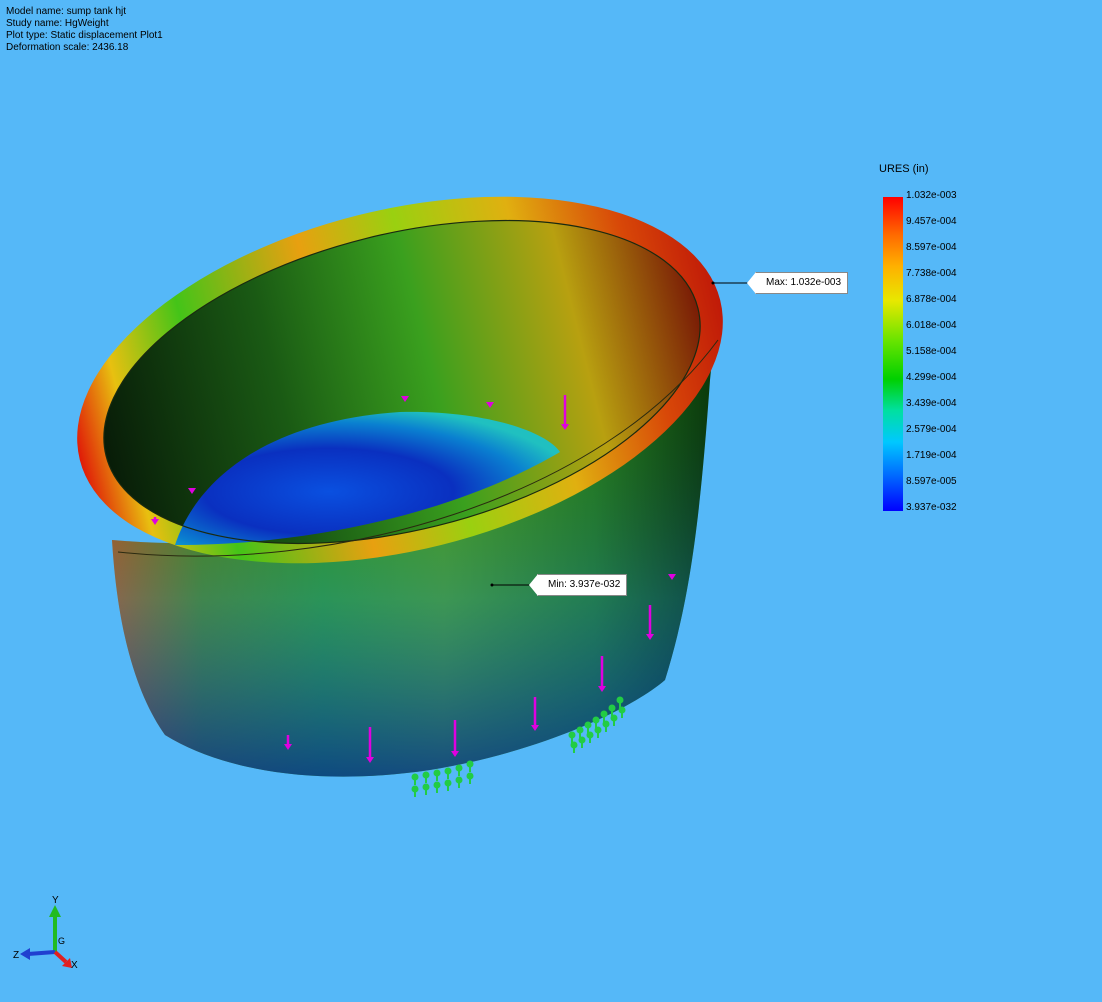  I want to click on fixture-symbols, so click(518, 746).